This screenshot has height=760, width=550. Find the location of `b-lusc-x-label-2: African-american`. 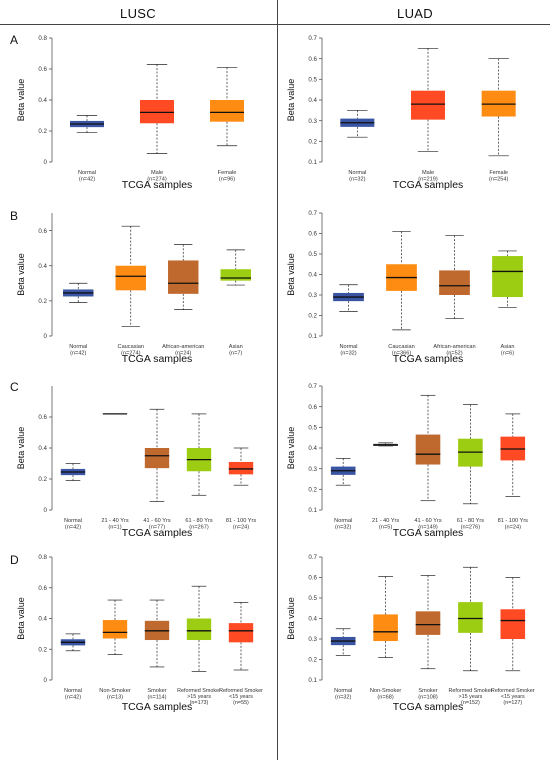

b-lusc-x-label-2: African-american is located at coordinates (183, 347).